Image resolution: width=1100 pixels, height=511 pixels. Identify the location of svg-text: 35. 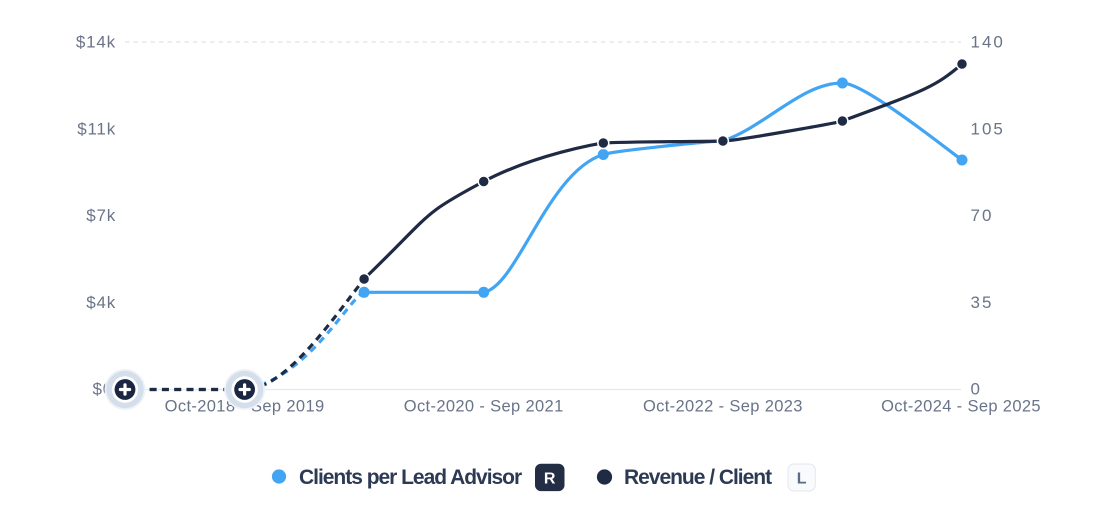
(982, 302).